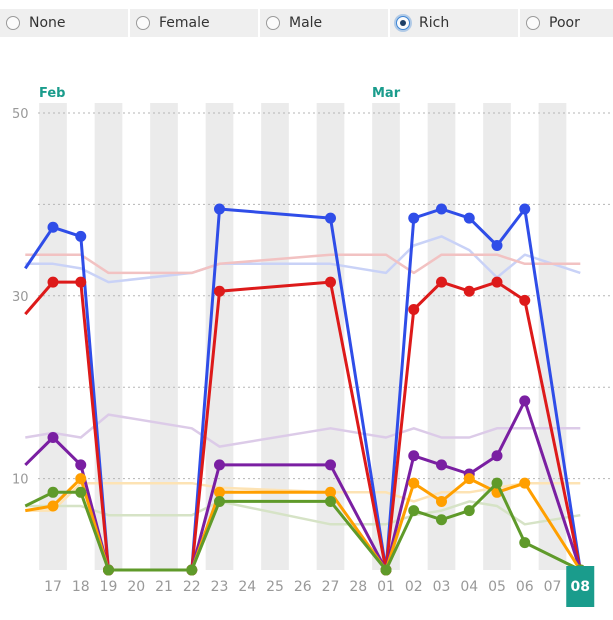  I want to click on x-tick-label: 24, so click(247, 587).